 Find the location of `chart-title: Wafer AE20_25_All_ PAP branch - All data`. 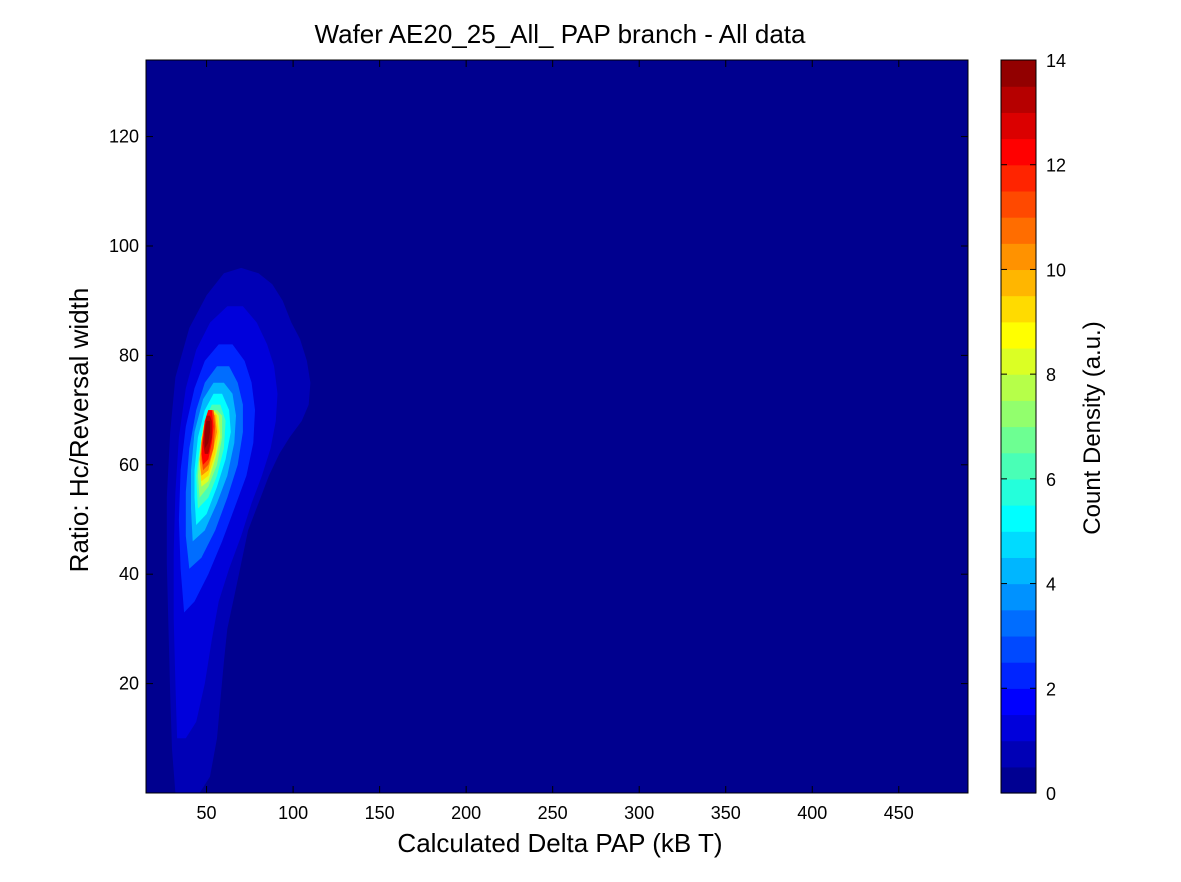

chart-title: Wafer AE20_25_All_ PAP branch - All data is located at coordinates (560, 34).